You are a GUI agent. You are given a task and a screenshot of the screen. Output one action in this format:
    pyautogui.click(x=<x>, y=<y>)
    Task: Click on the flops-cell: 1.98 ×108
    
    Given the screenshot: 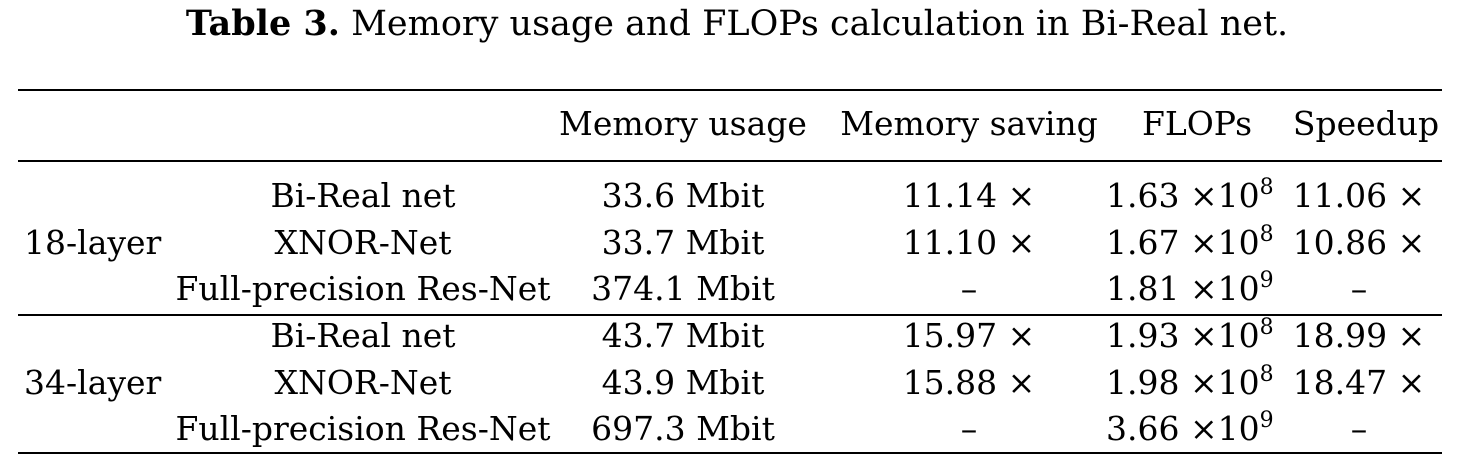 What is the action you would take?
    pyautogui.click(x=1190, y=383)
    